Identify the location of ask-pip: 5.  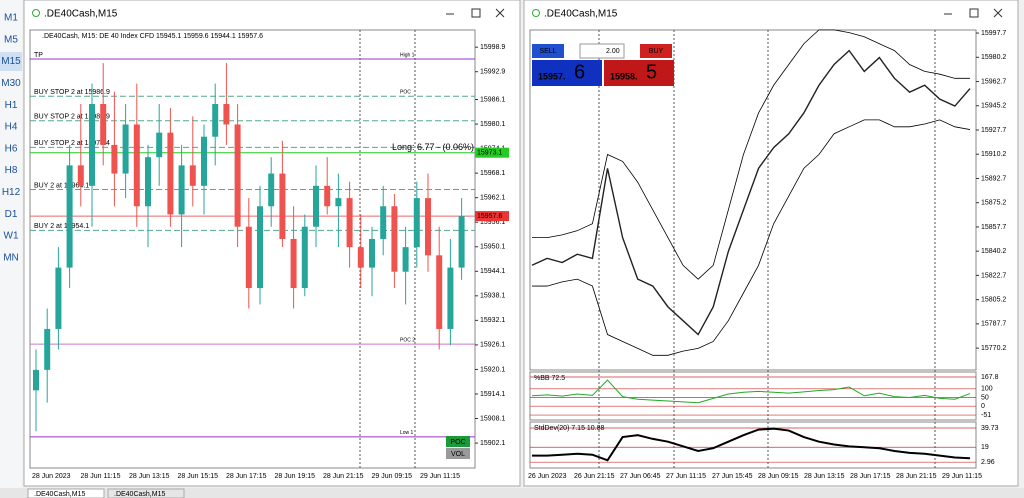
(651, 72).